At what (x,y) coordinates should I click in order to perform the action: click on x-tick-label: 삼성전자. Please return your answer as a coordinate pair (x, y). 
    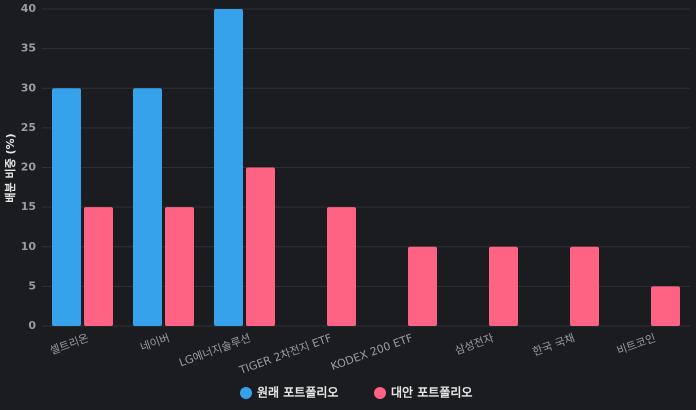
    Looking at the image, I should click on (474, 344).